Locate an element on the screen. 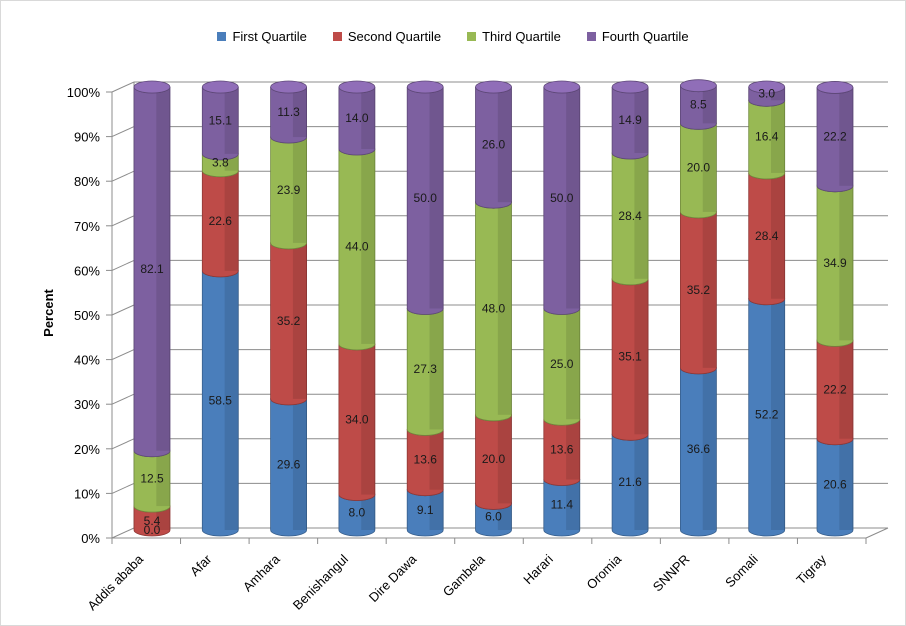 The width and height of the screenshot is (906, 626). floor-edge is located at coordinates (877, 533).